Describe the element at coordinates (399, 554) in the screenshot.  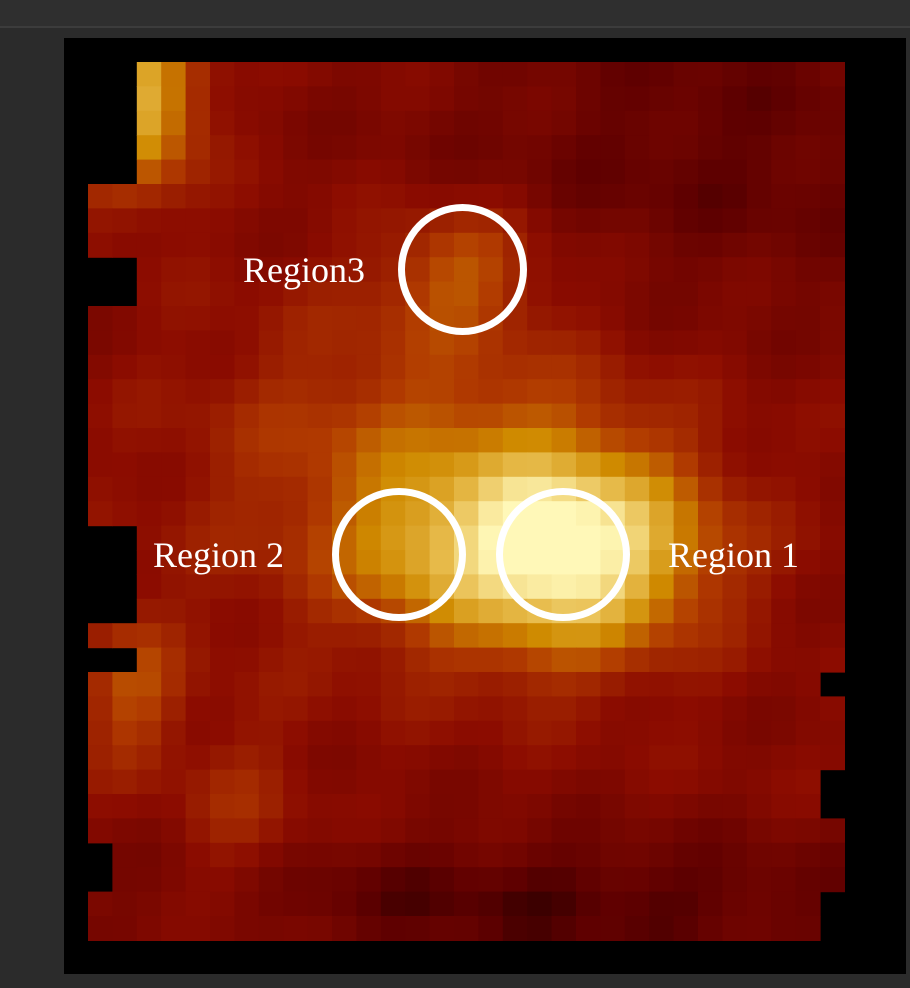
I see `region-2-circle` at that location.